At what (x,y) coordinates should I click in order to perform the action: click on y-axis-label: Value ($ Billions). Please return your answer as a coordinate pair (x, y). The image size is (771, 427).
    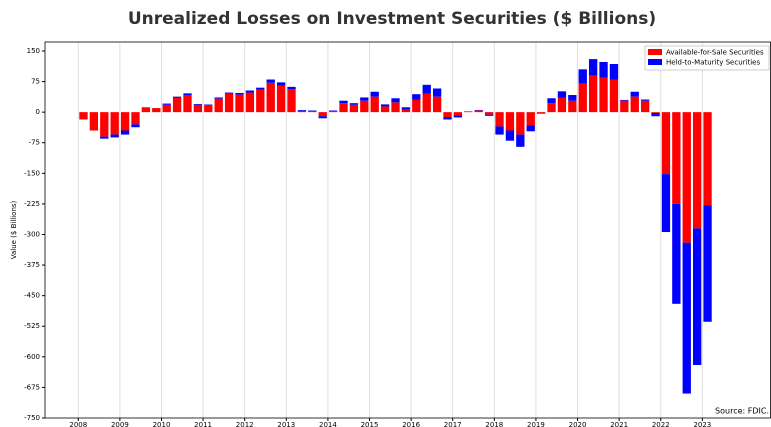
    Looking at the image, I should click on (14, 229).